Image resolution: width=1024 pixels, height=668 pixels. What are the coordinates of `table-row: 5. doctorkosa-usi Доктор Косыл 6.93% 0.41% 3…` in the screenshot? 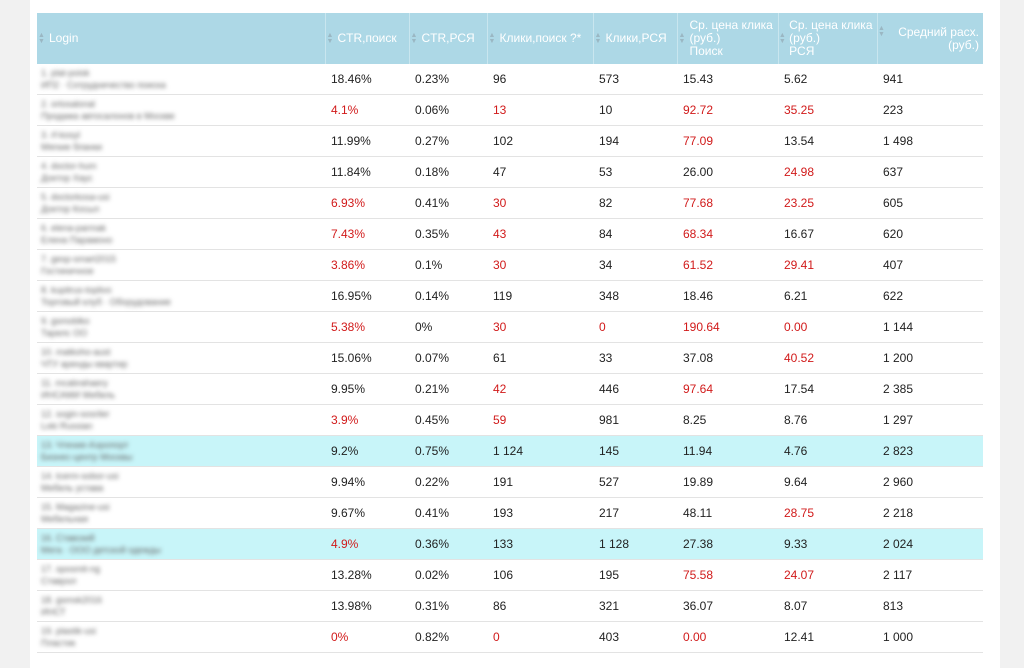 It's located at (510, 203).